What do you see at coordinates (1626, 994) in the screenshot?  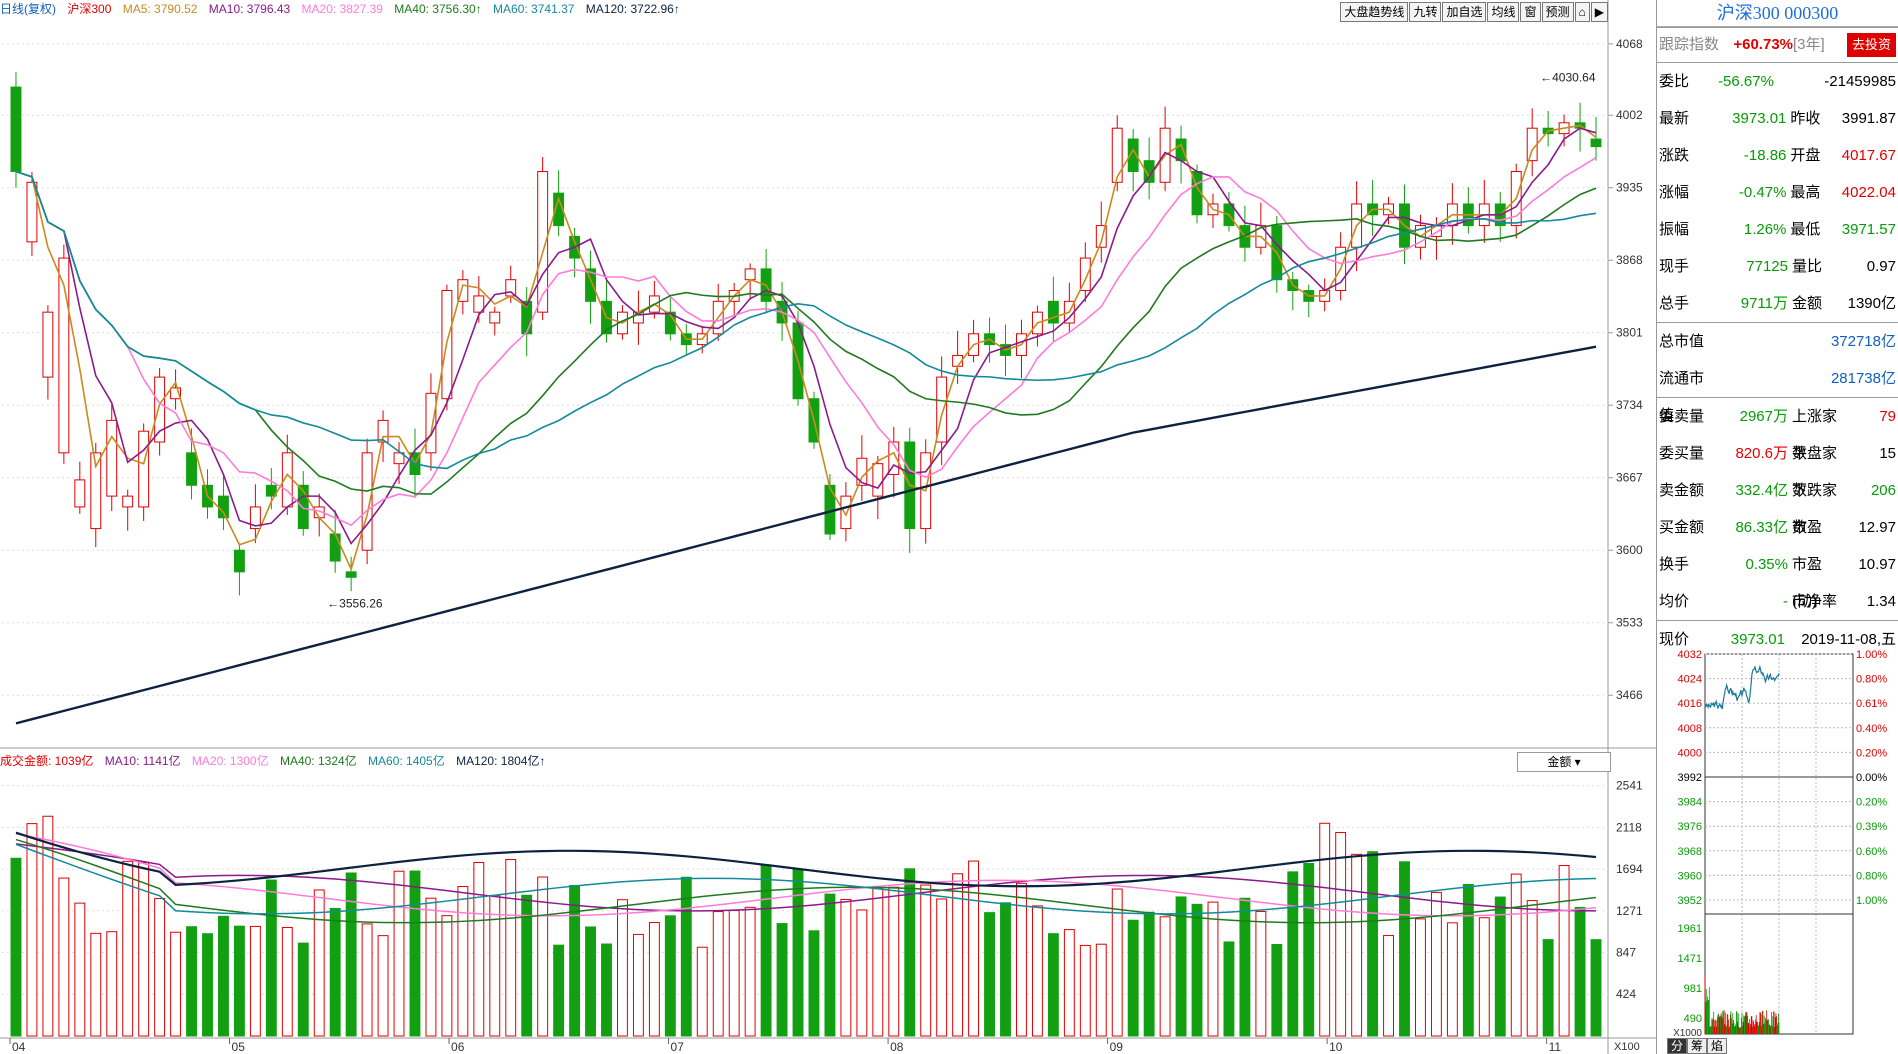 I see `volume-tick-label: 424` at bounding box center [1626, 994].